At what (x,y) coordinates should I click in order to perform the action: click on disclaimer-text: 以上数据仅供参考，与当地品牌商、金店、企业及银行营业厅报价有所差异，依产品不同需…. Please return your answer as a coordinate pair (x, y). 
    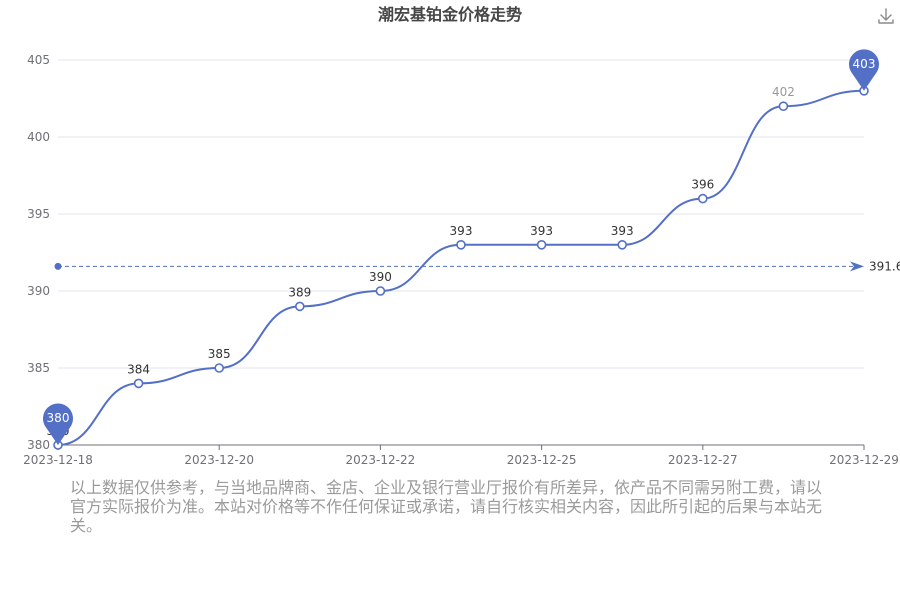
    Looking at the image, I should click on (446, 506).